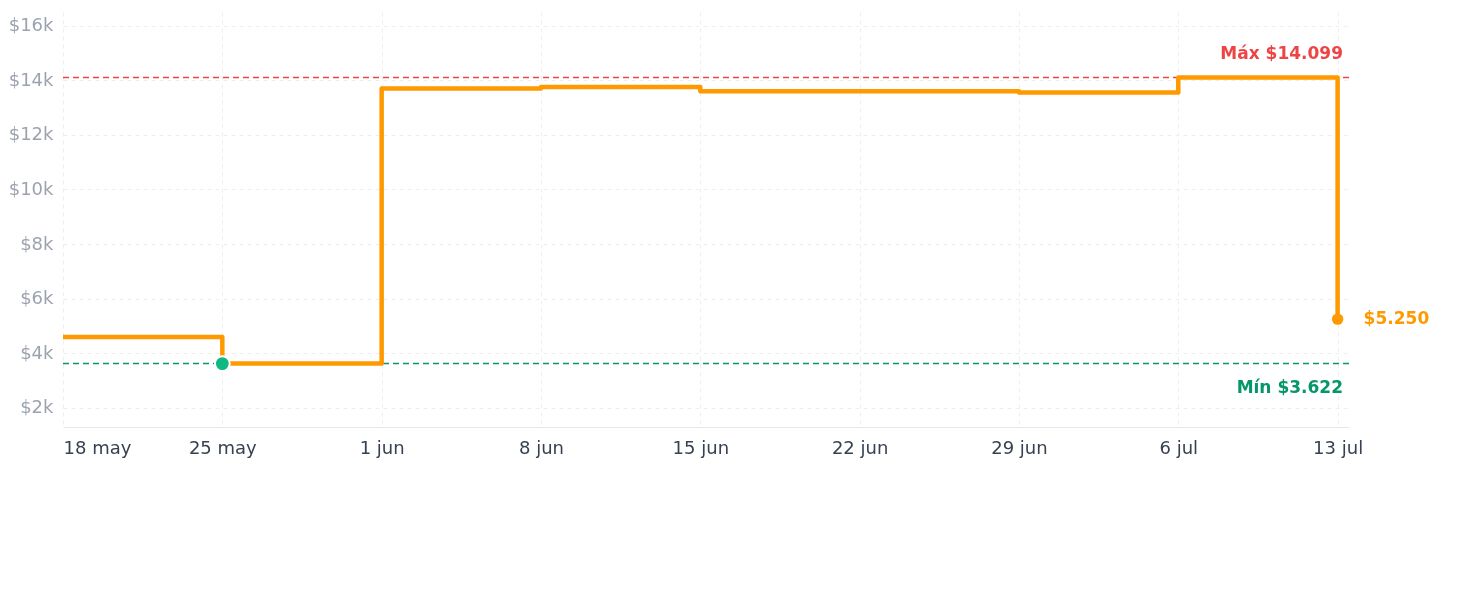  I want to click on y-tick-label: $2k, so click(37, 407).